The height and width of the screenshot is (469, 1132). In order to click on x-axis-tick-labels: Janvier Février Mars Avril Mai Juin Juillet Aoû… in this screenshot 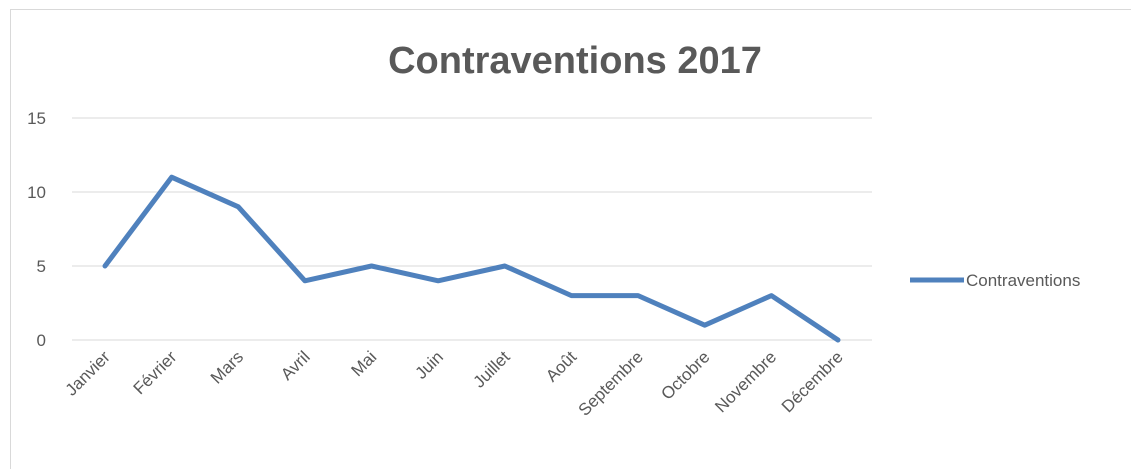, I will do `click(454, 383)`.